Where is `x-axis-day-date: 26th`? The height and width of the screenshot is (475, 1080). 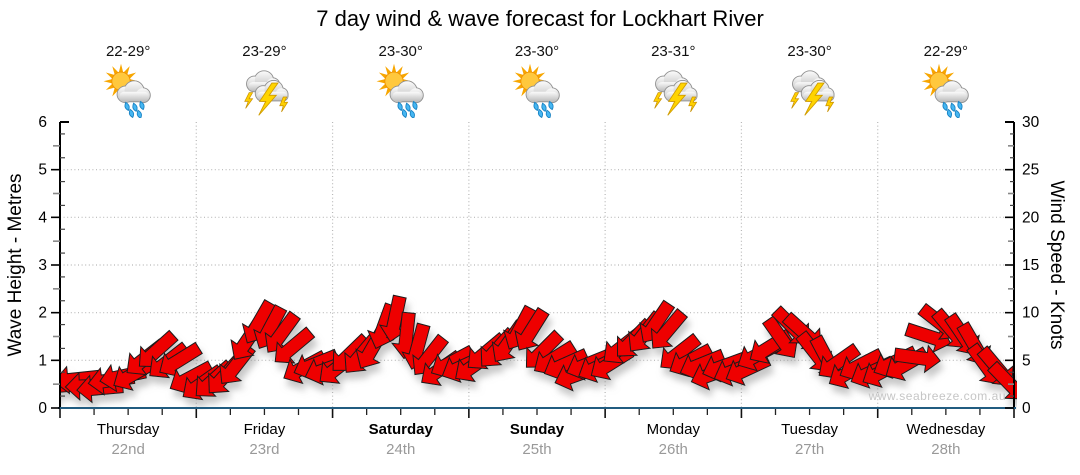
x-axis-day-date: 26th is located at coordinates (673, 449).